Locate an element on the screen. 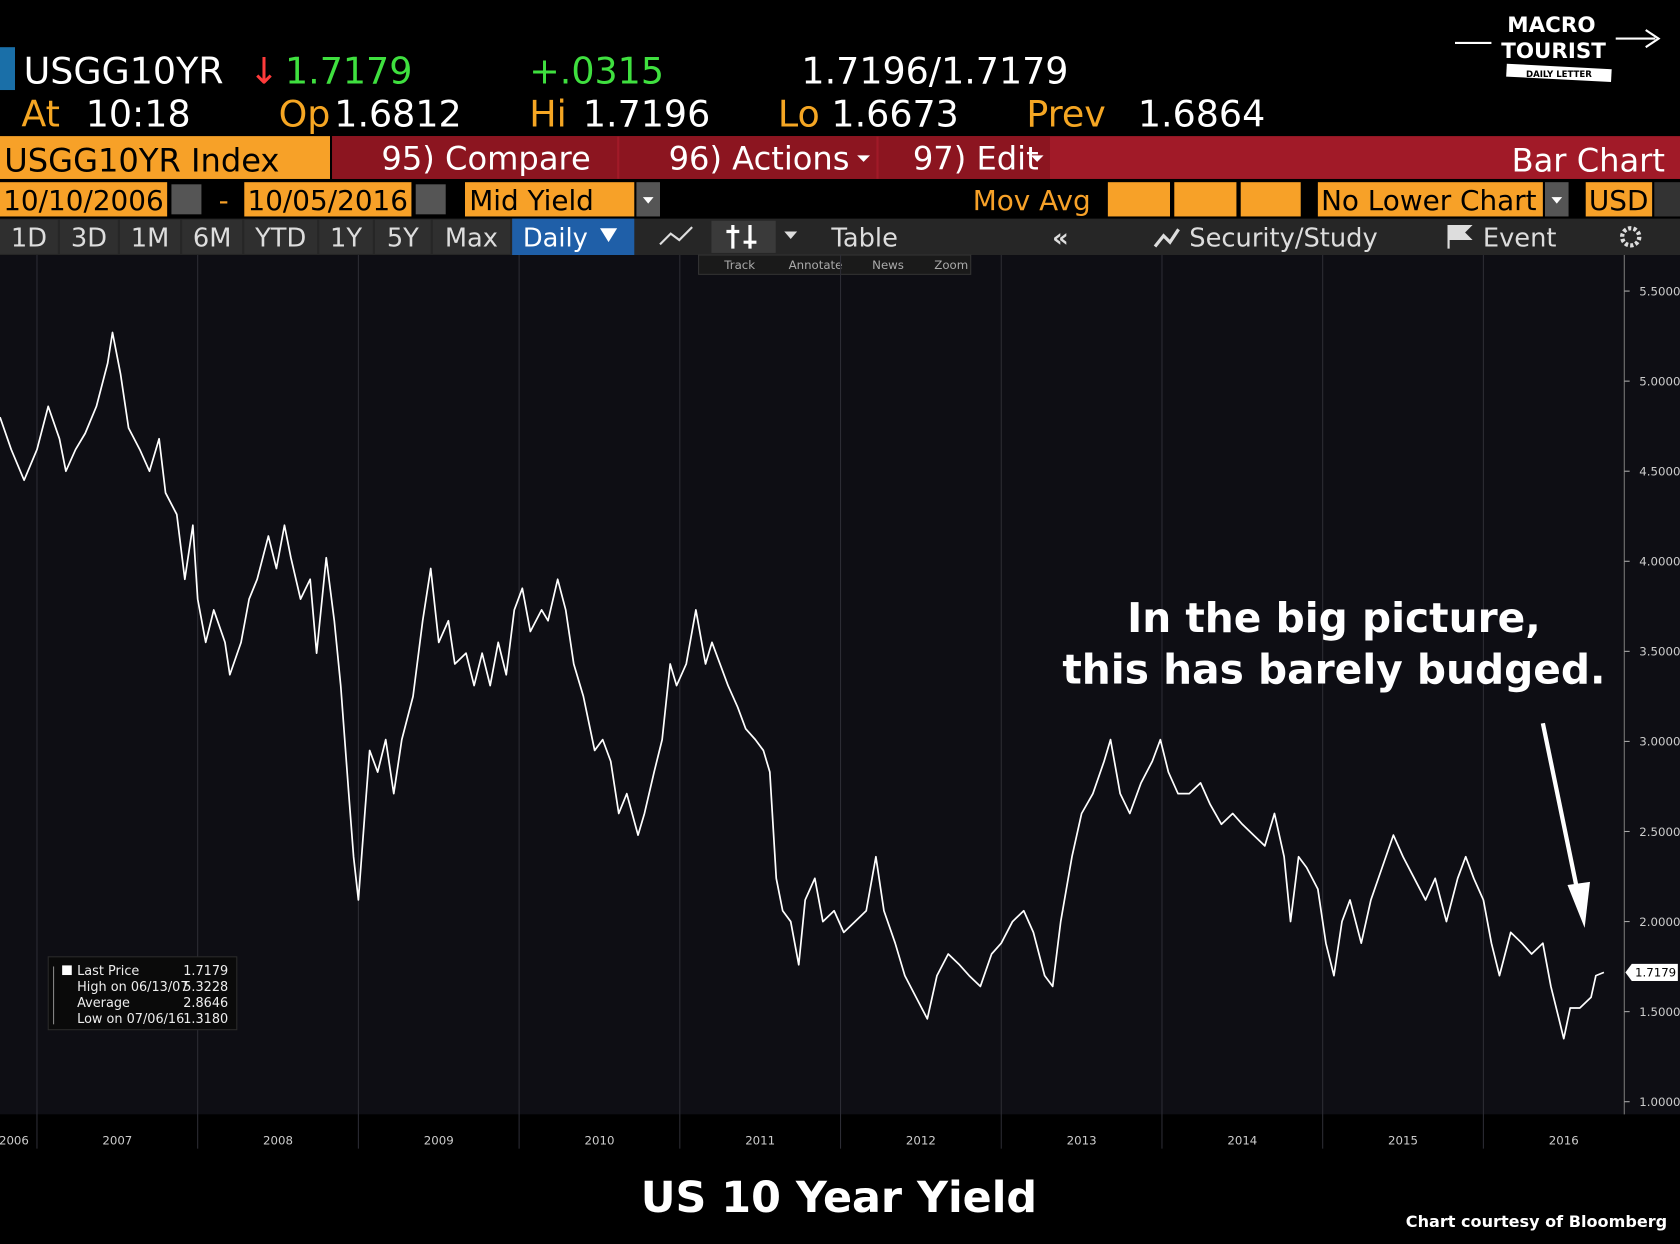  y-tick-label: 3.0000 is located at coordinates (1659, 742).